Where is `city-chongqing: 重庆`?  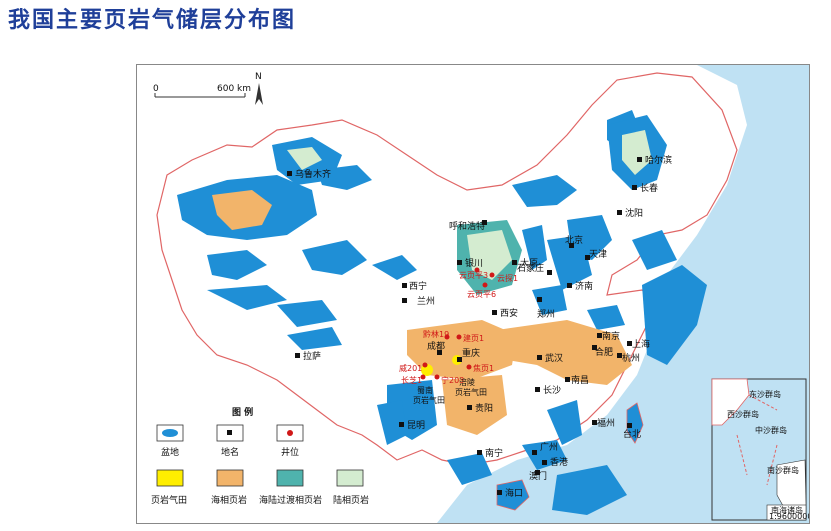 city-chongqing: 重庆 is located at coordinates (471, 353).